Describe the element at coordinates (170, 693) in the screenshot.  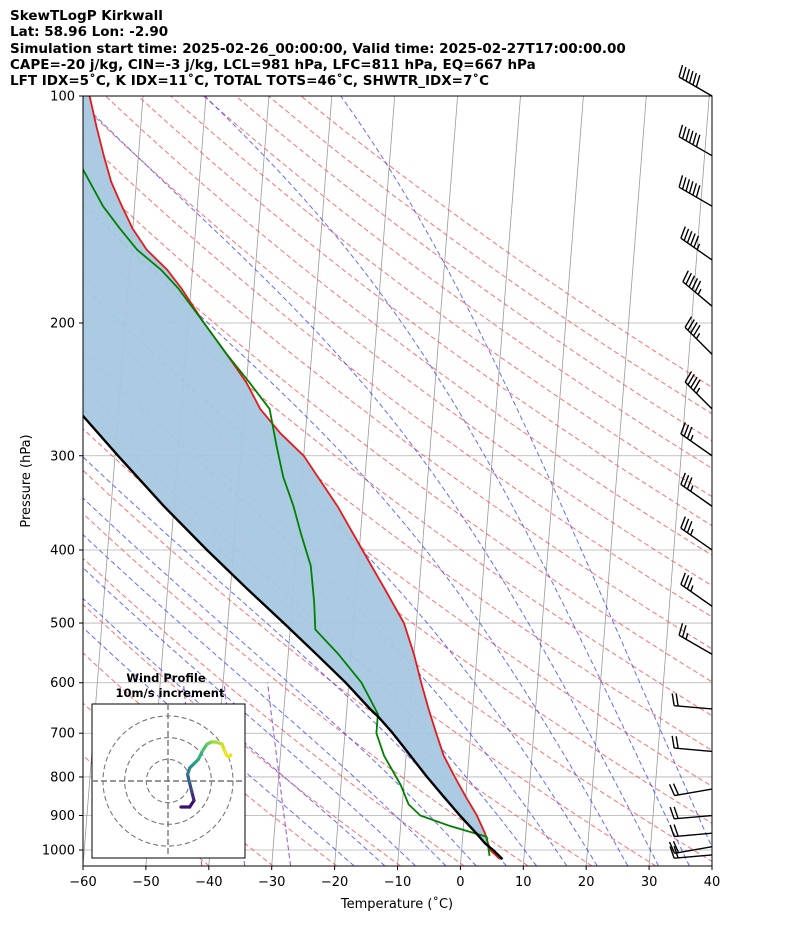
I see `hodograph-subtitle: 10m/s increment` at that location.